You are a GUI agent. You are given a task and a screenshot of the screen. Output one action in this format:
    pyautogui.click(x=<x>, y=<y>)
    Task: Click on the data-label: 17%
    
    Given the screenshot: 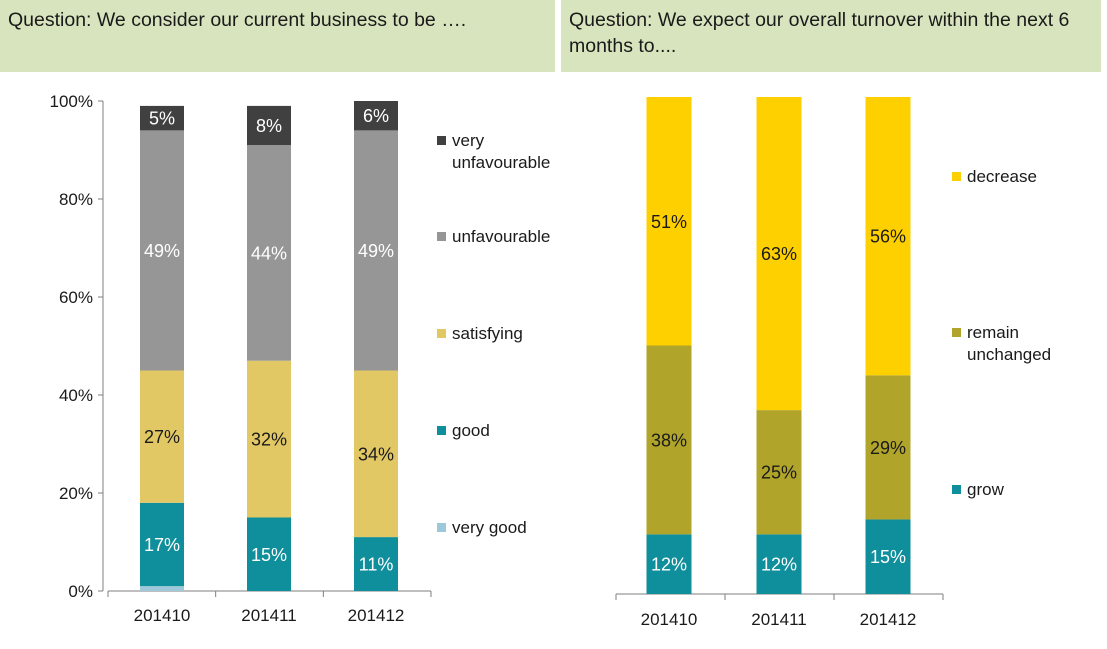 What is the action you would take?
    pyautogui.click(x=162, y=545)
    